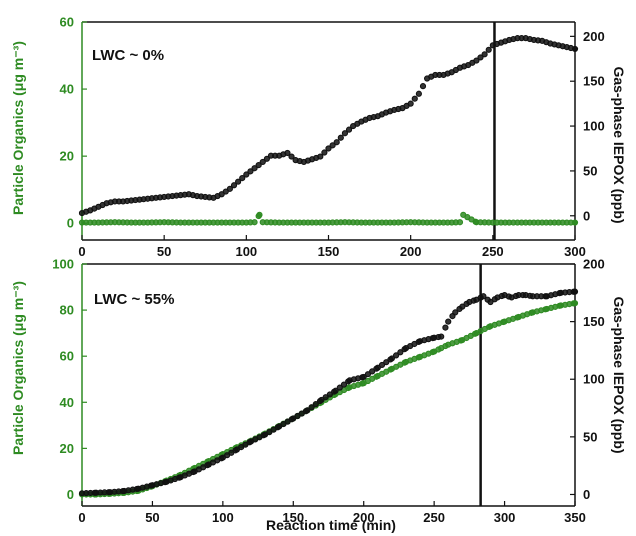 This screenshot has width=636, height=536. Describe the element at coordinates (128, 55) in the screenshot. I see `top-panel-annotation: LWC ~ 0%` at that location.